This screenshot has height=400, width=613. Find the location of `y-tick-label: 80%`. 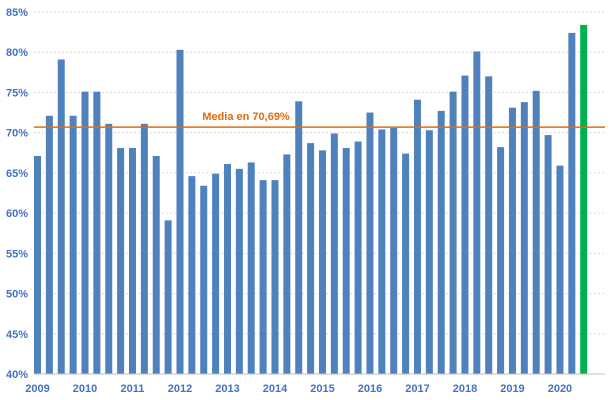

y-tick-label: 80% is located at coordinates (17, 53).